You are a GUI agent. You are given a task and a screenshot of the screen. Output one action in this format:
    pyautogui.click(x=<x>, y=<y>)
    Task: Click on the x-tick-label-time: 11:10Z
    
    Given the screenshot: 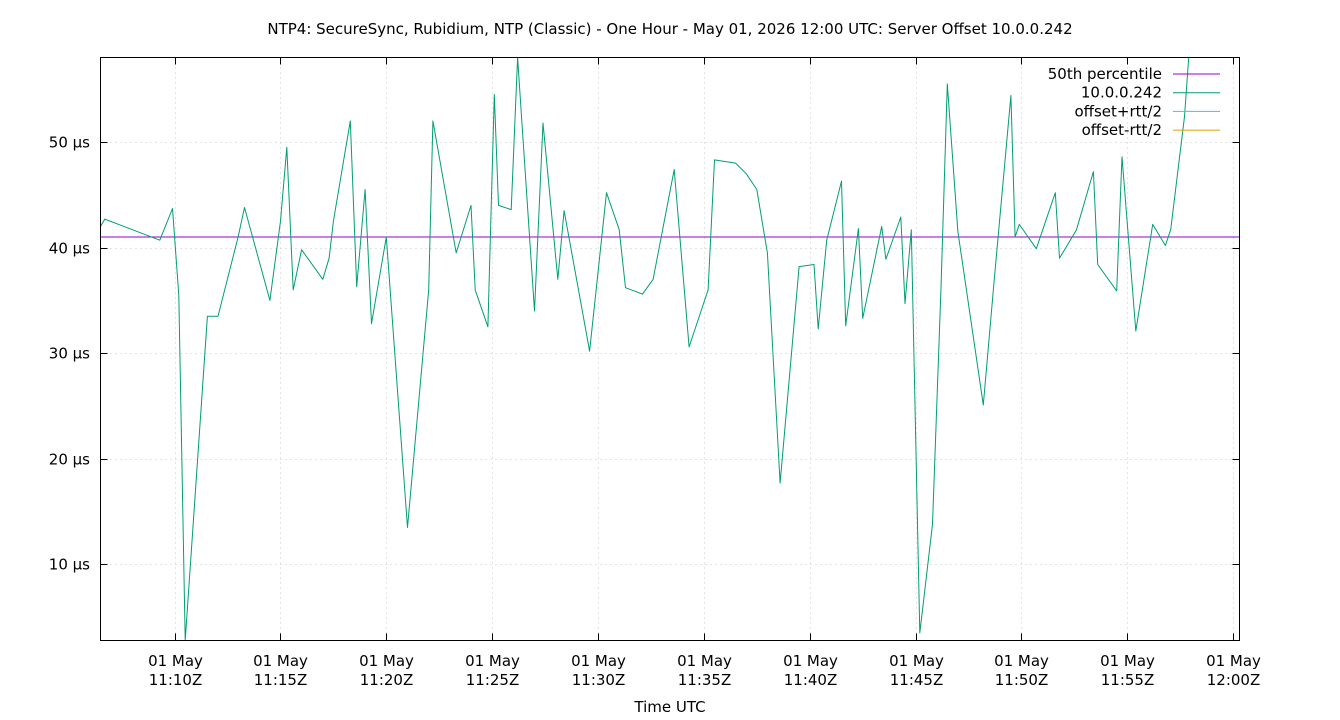 What is the action you would take?
    pyautogui.click(x=176, y=680)
    